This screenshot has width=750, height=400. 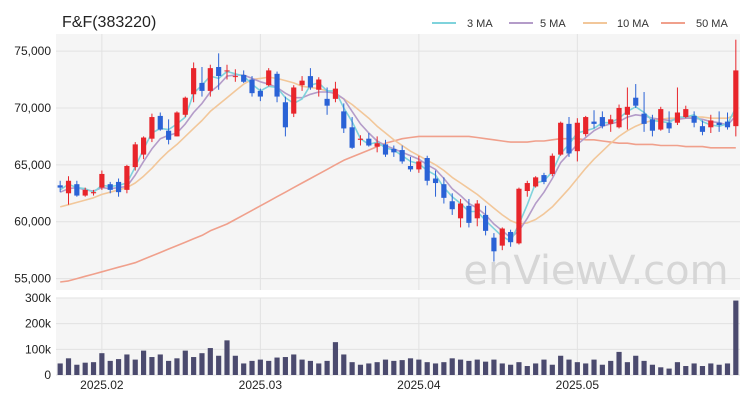 What do you see at coordinates (580, 24) in the screenshot?
I see `legend: 3 MA 5 MA 10 MA 50 MA` at bounding box center [580, 24].